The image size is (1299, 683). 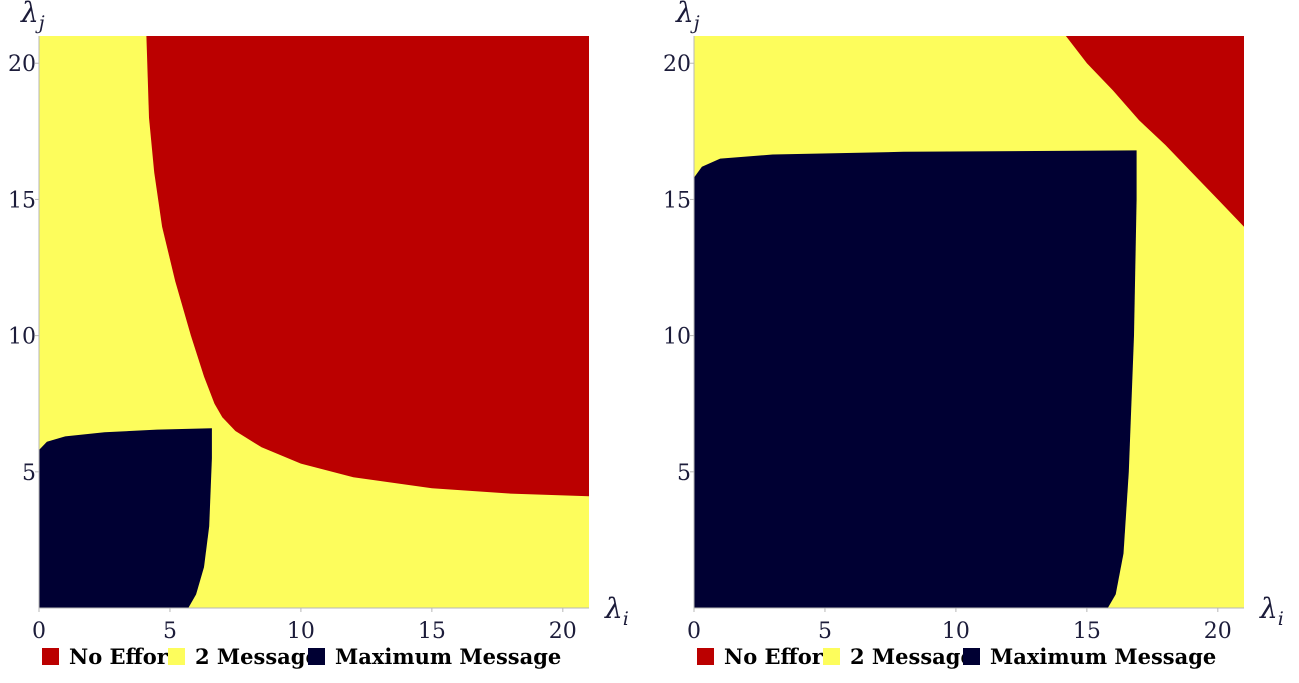 I want to click on region-maximum-message, so click(x=125, y=518).